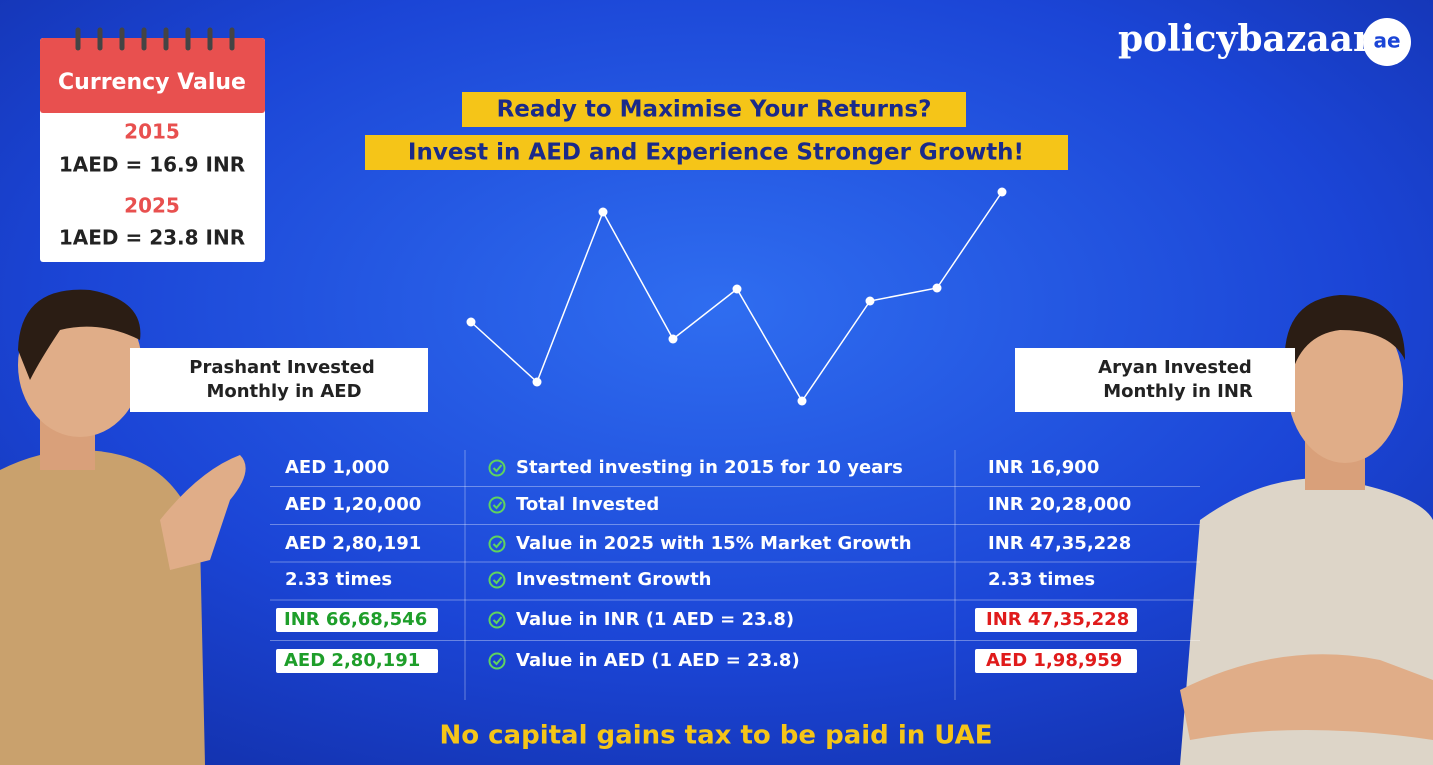 This screenshot has height=765, width=1433. What do you see at coordinates (353, 504) in the screenshot?
I see `left-value: AED 1,20,000` at bounding box center [353, 504].